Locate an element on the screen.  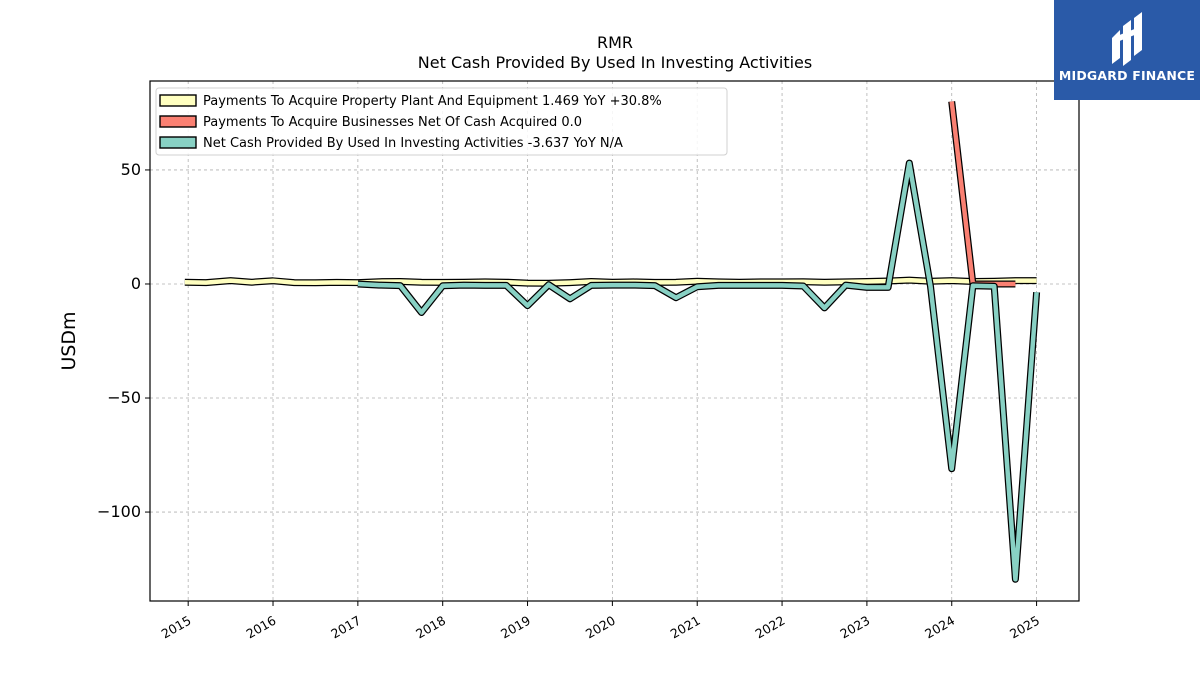
x-tick-label: 2017 is located at coordinates (345, 627).